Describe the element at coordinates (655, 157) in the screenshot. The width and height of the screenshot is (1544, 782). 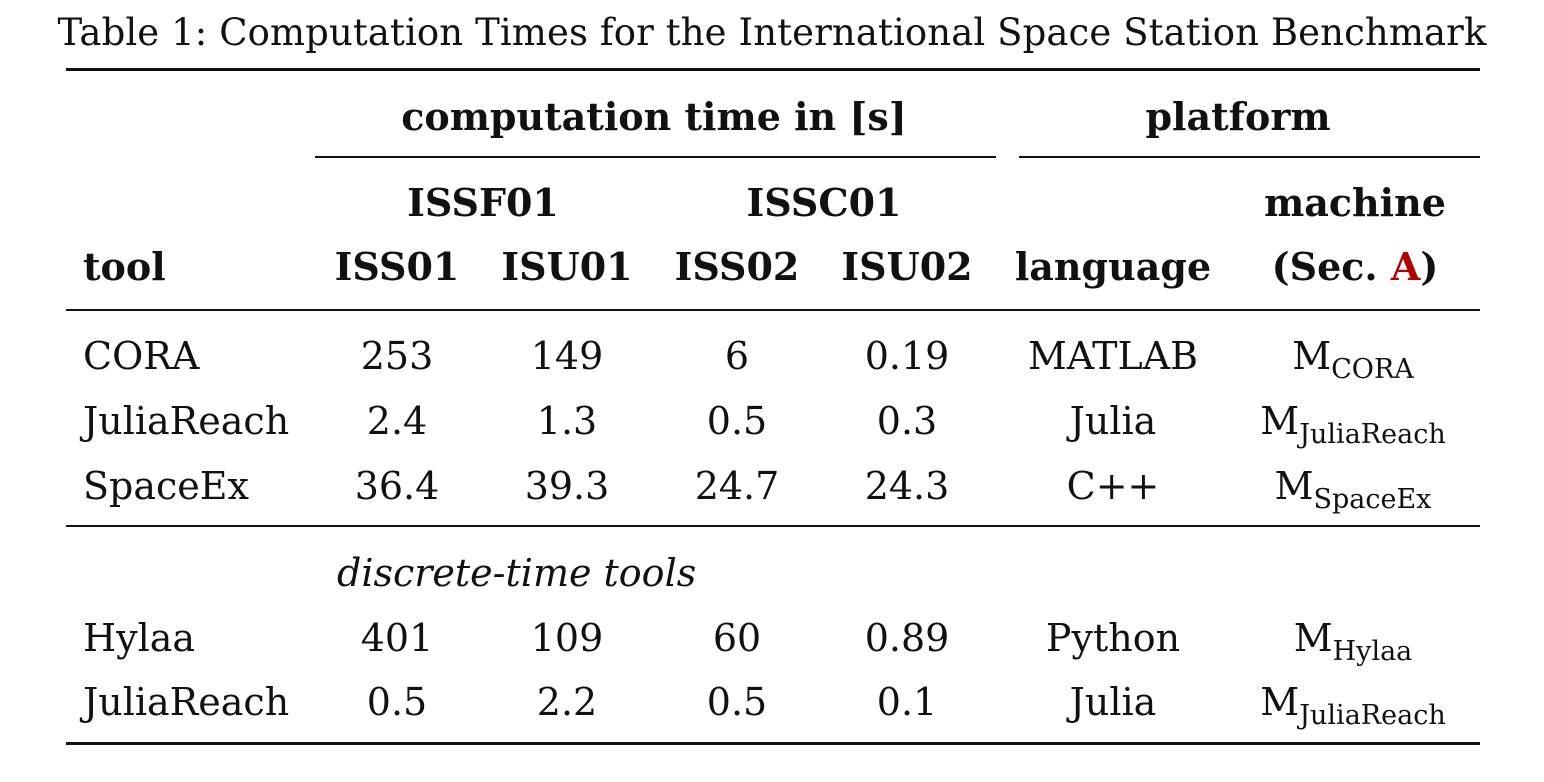
I see `cmidrule-computation-time` at that location.